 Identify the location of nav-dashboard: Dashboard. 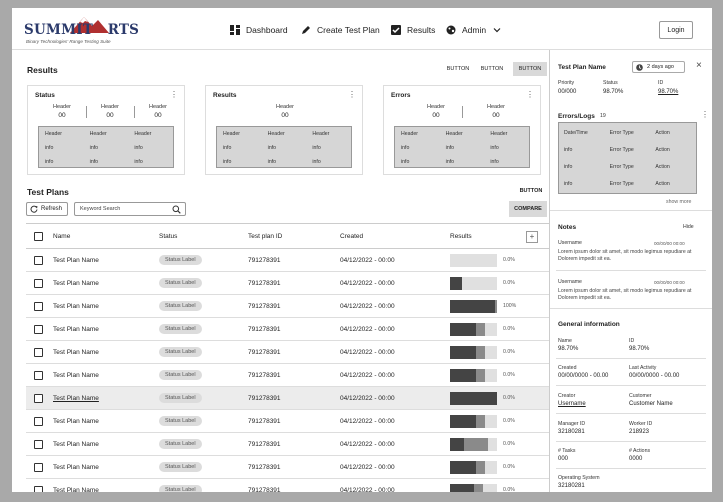
(259, 30).